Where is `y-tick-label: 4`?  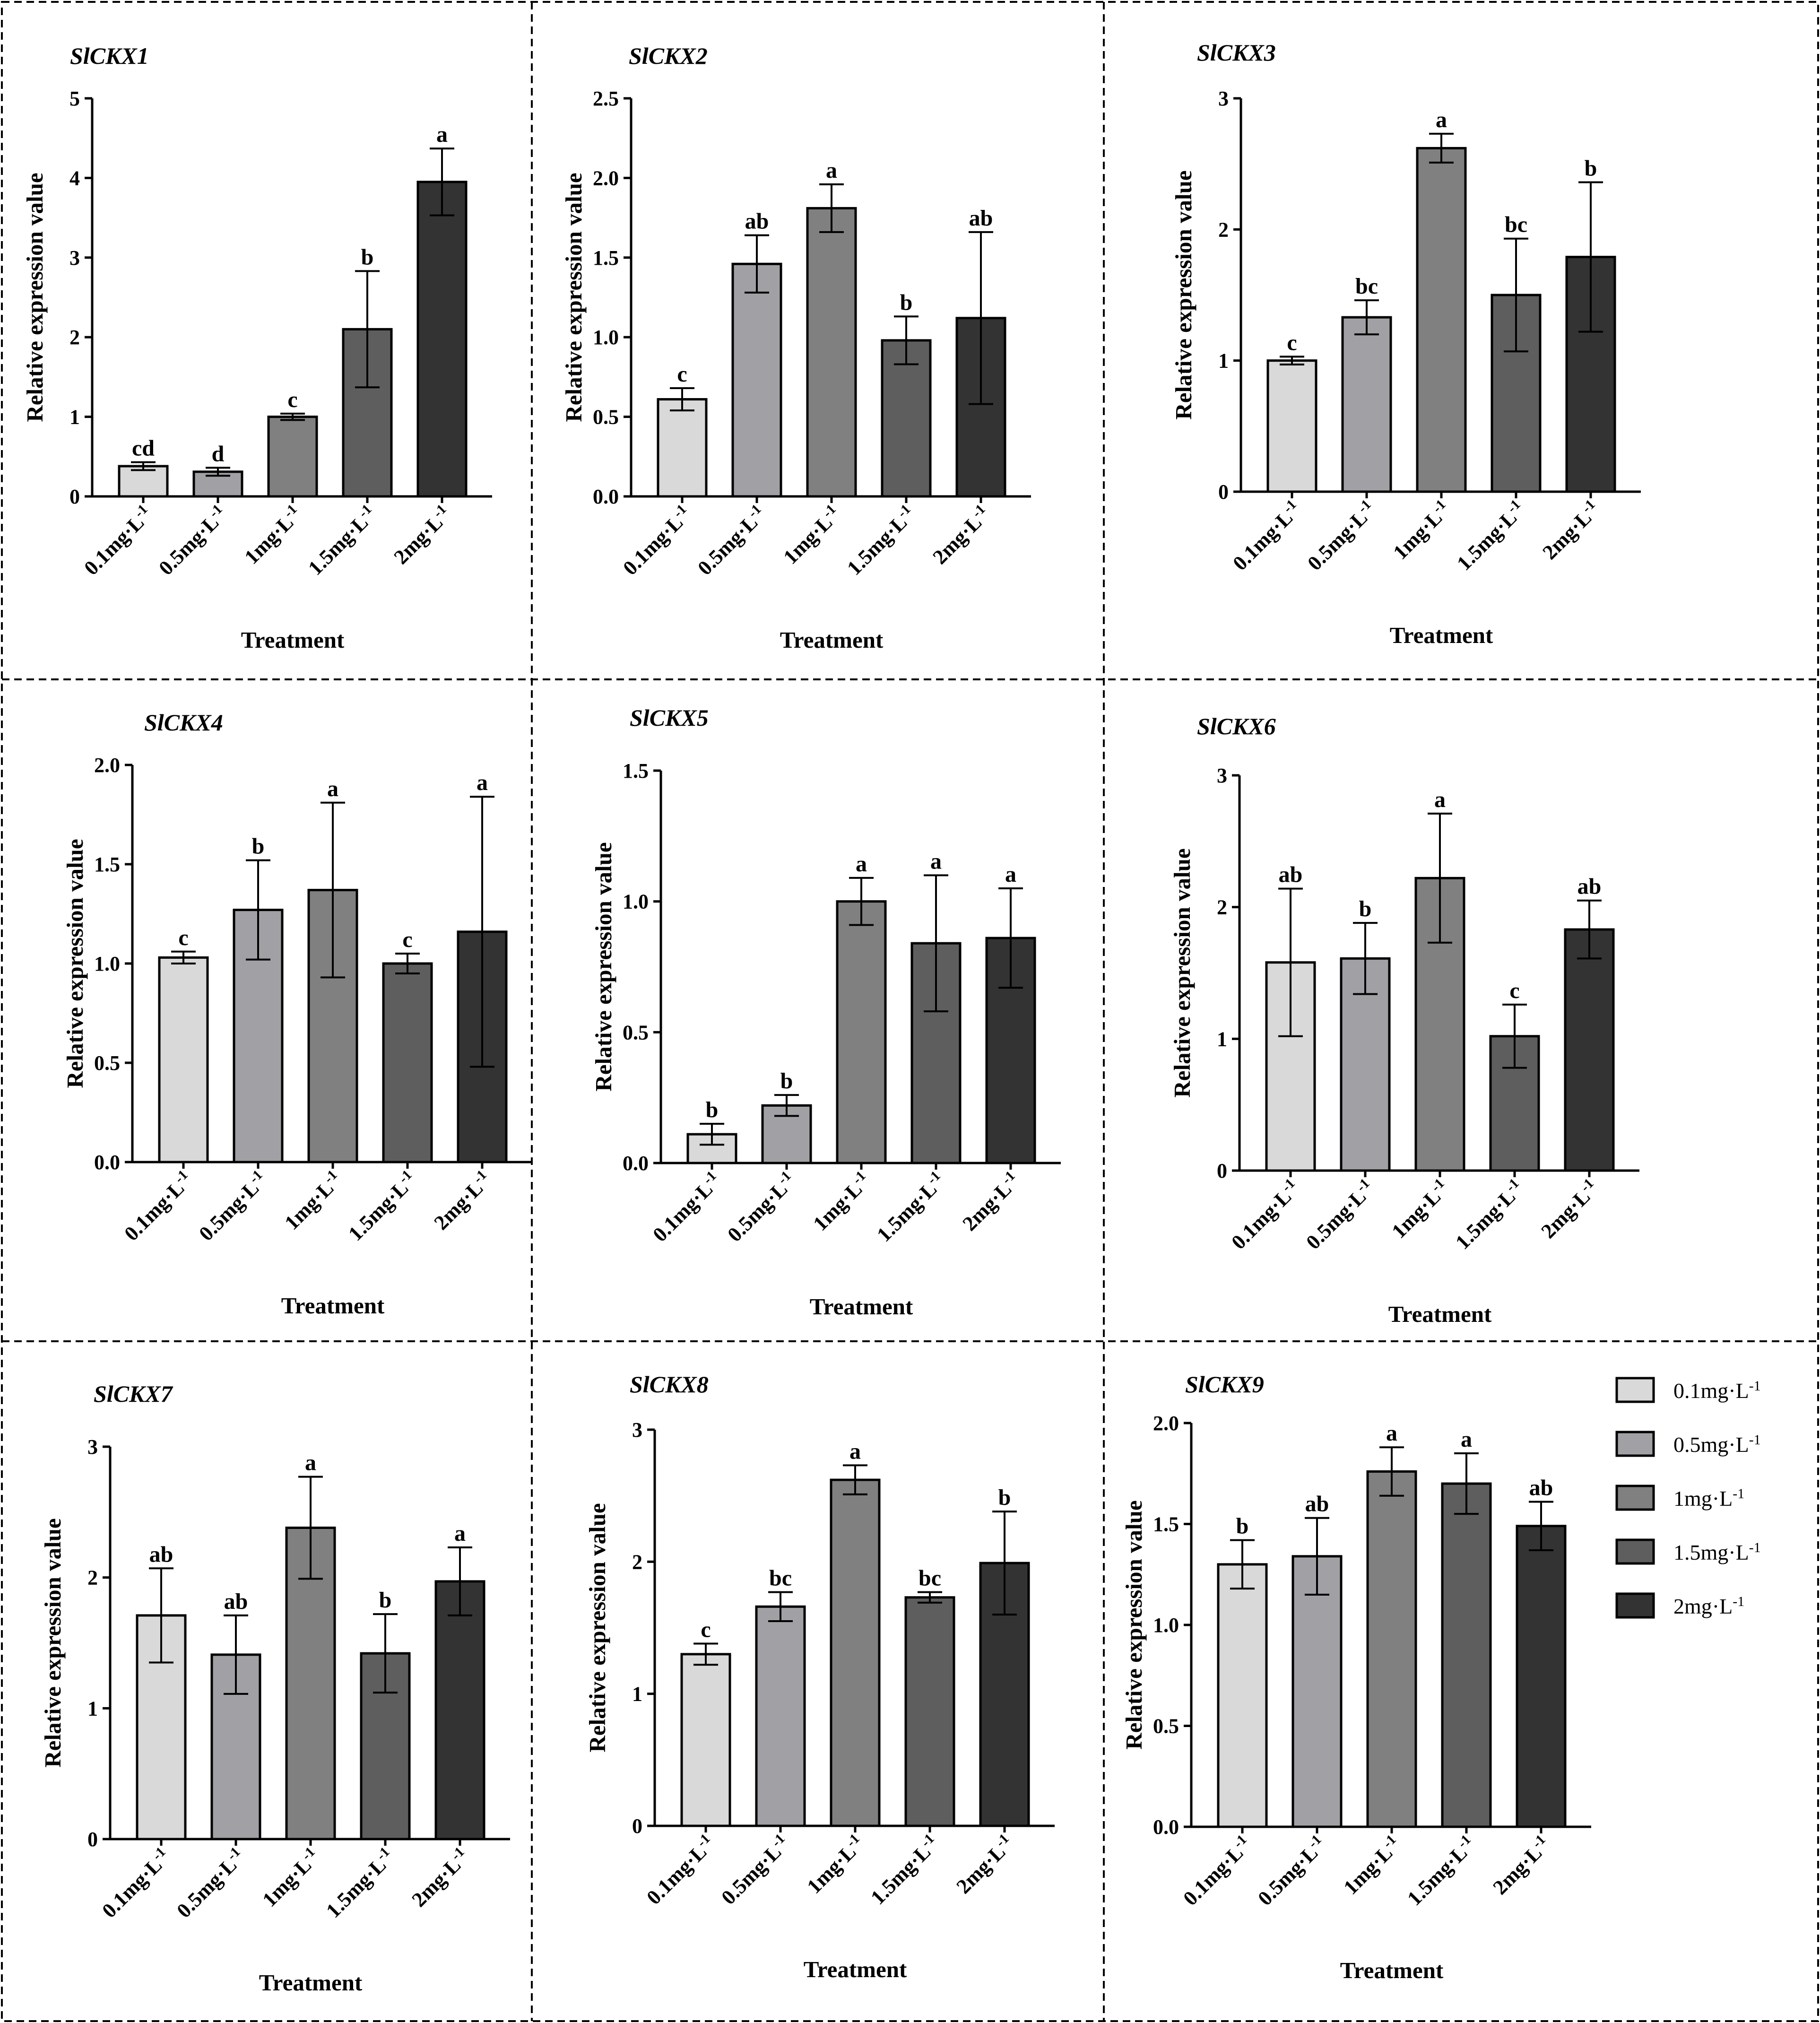
y-tick-label: 4 is located at coordinates (74, 178).